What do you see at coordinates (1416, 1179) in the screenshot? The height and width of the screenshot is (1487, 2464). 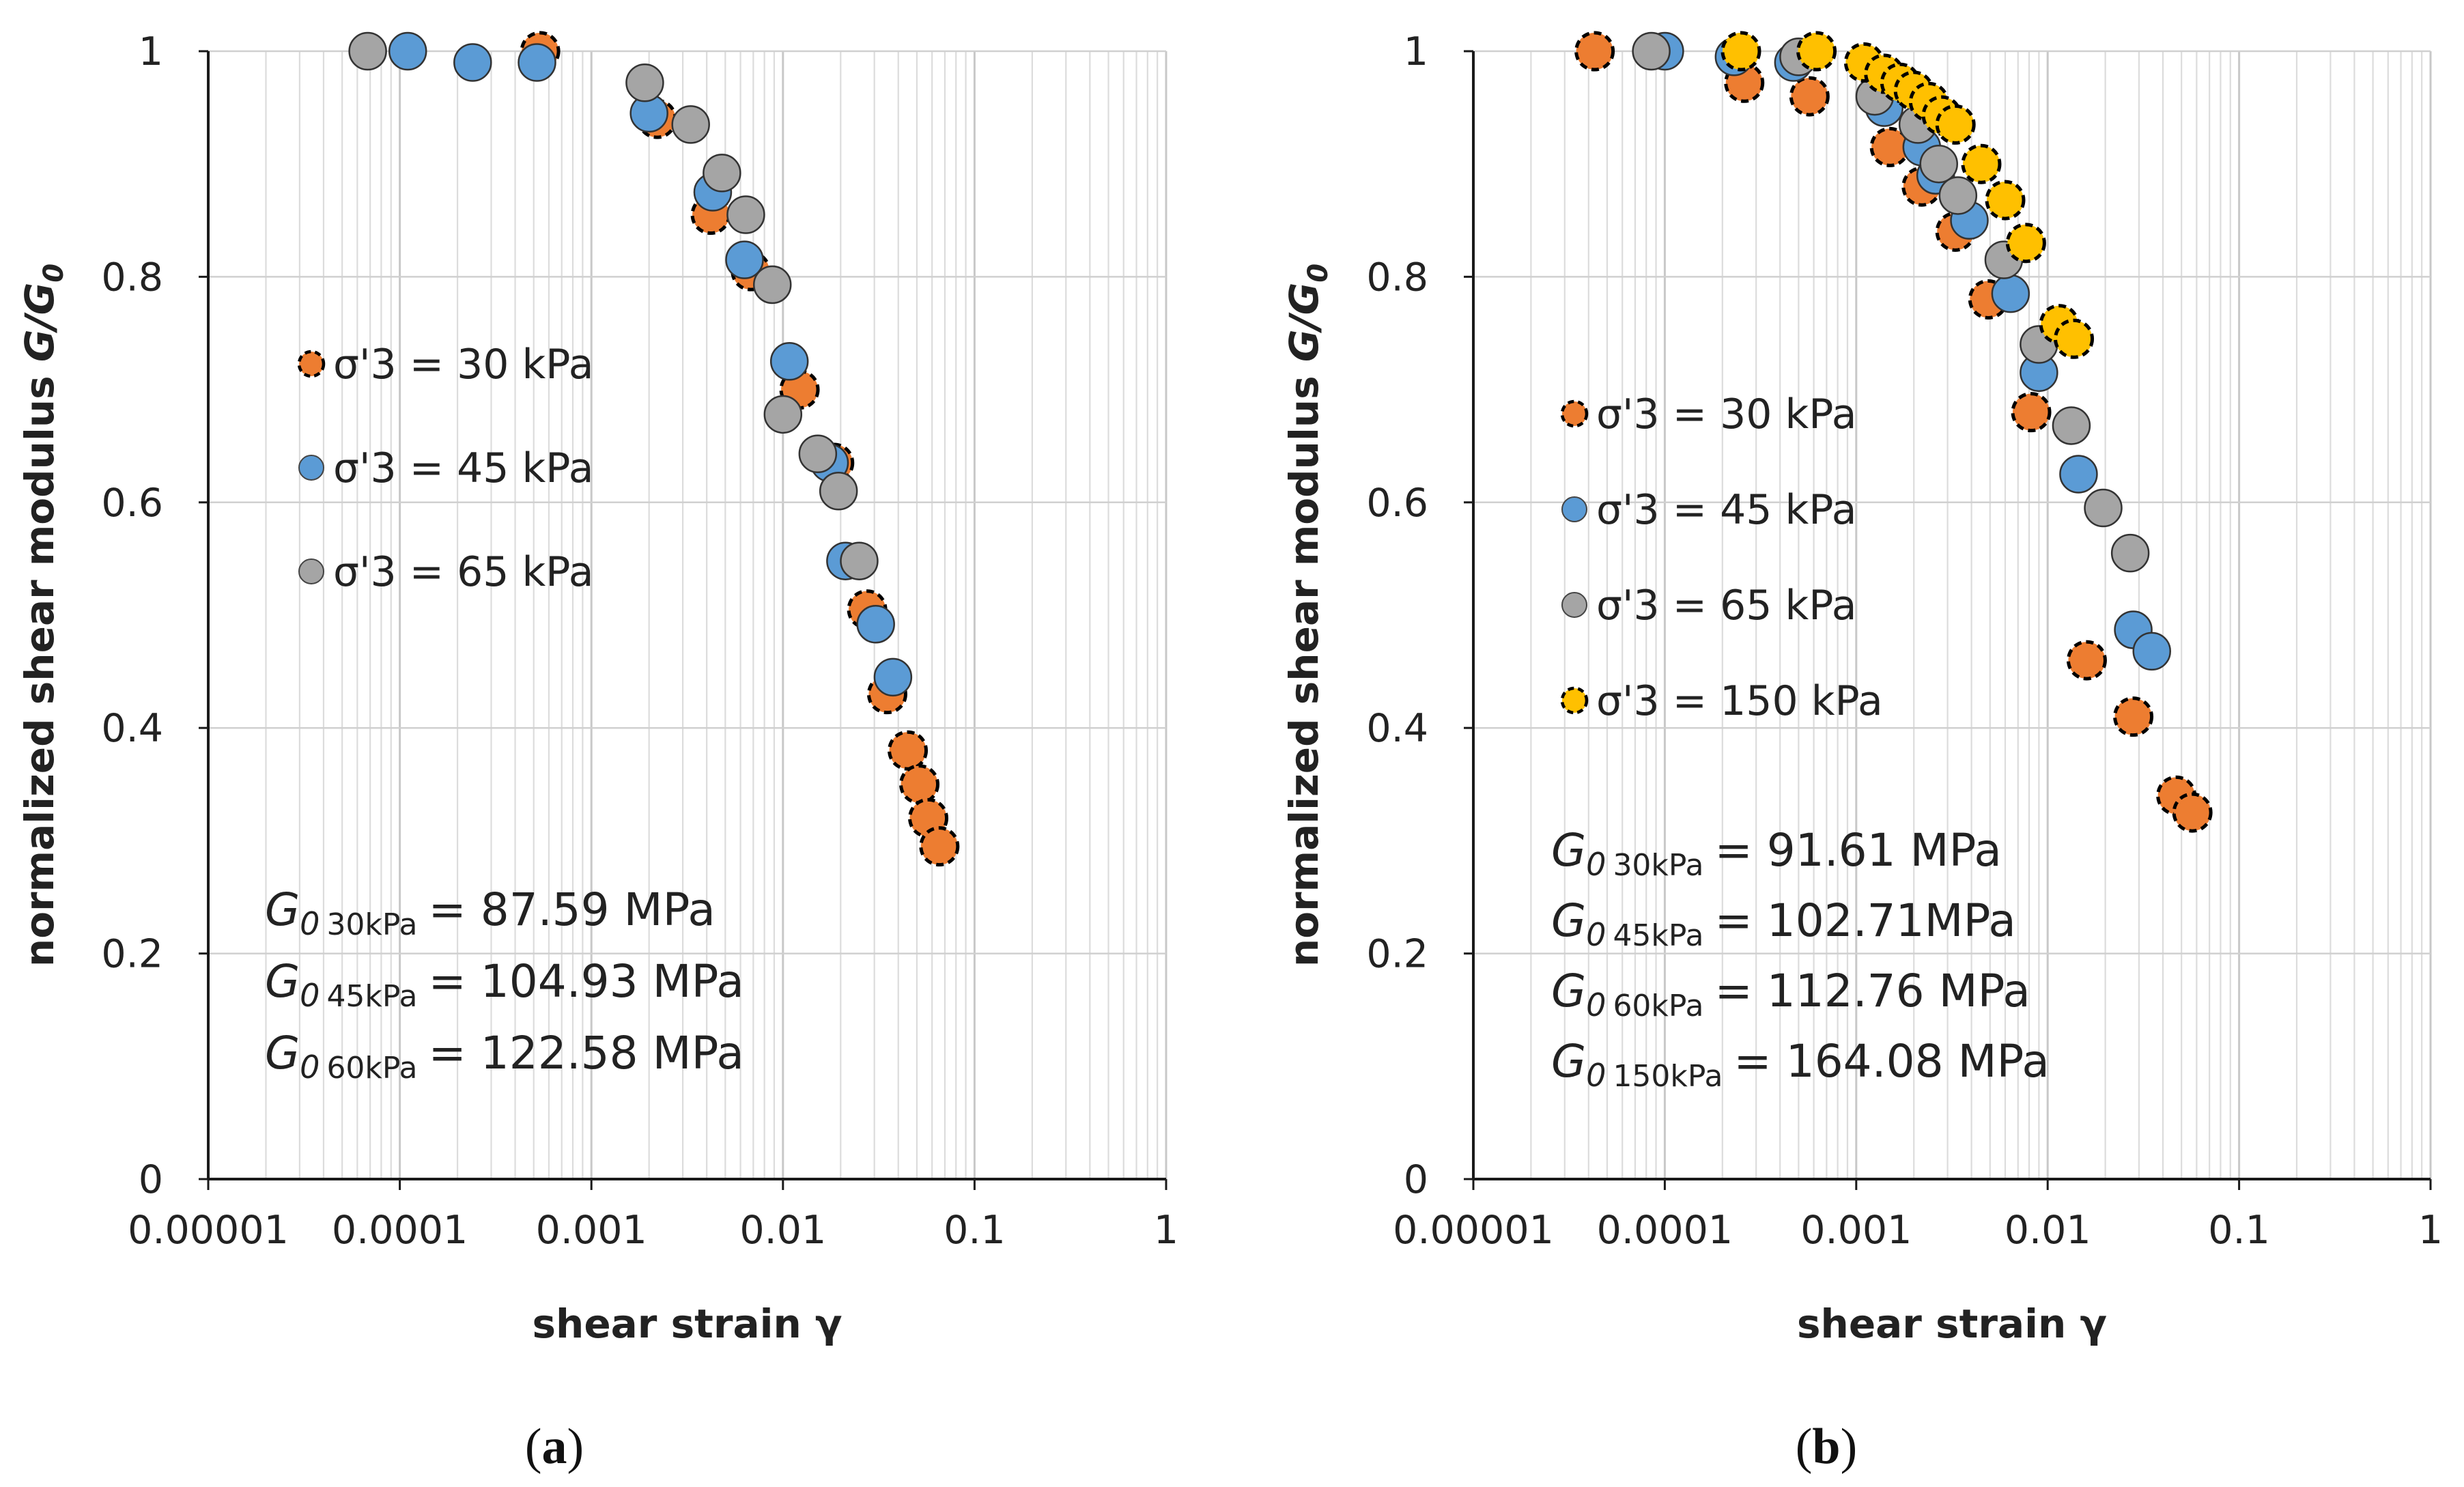 I see `y-tick-label: 0` at bounding box center [1416, 1179].